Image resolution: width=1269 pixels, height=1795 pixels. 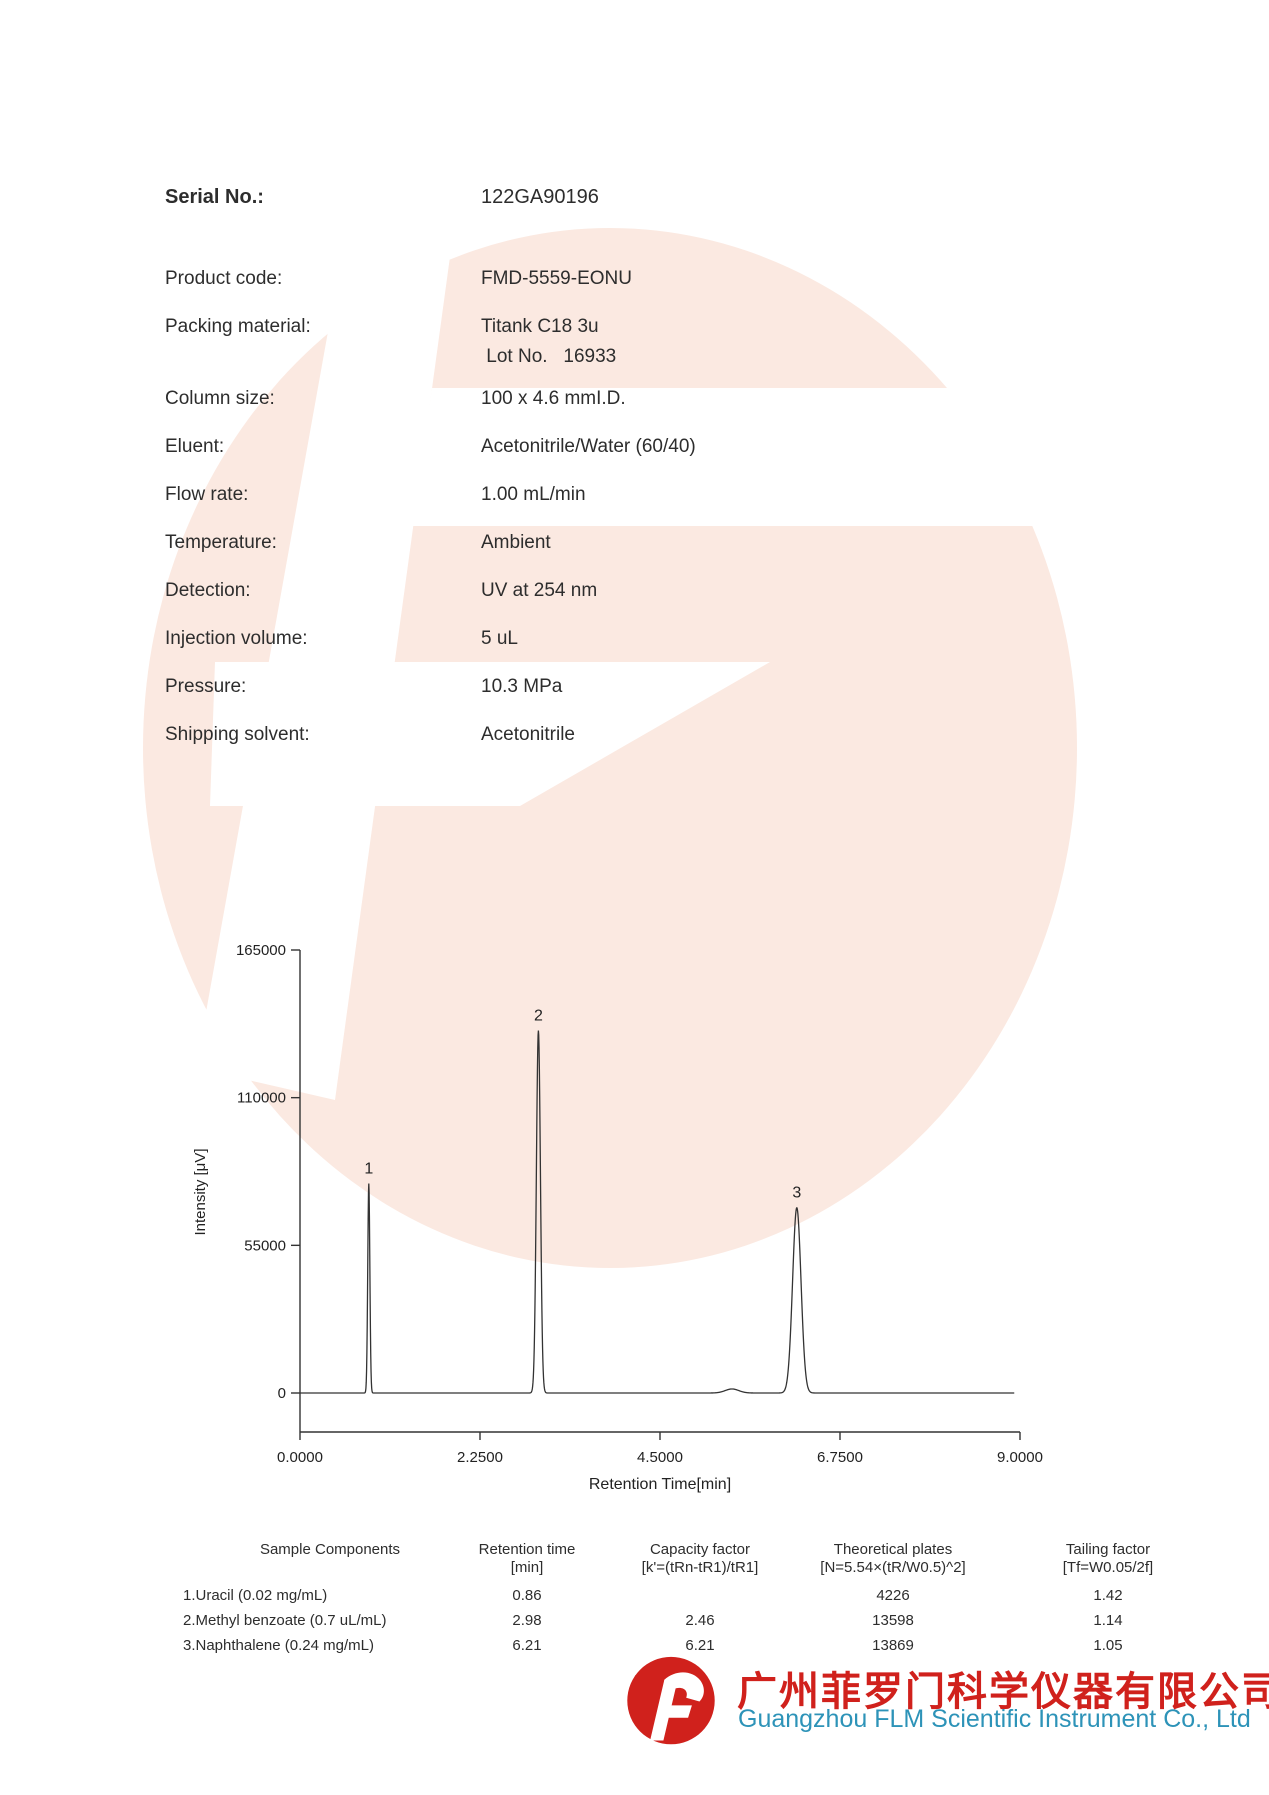 What do you see at coordinates (527, 1549) in the screenshot?
I see `table-header: Retention time` at bounding box center [527, 1549].